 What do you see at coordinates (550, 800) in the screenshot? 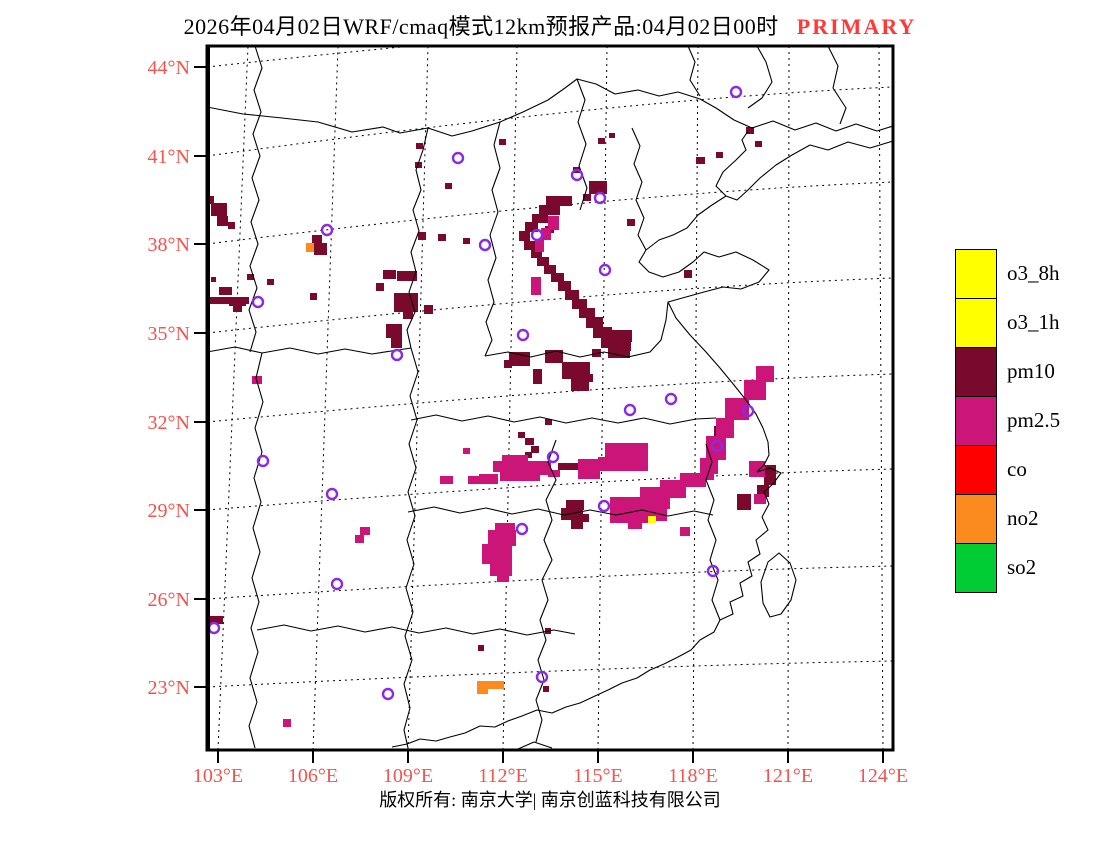
I see `copyright-footer: 版权所有: 南京大学| 南京创蓝科技有限公司` at bounding box center [550, 800].